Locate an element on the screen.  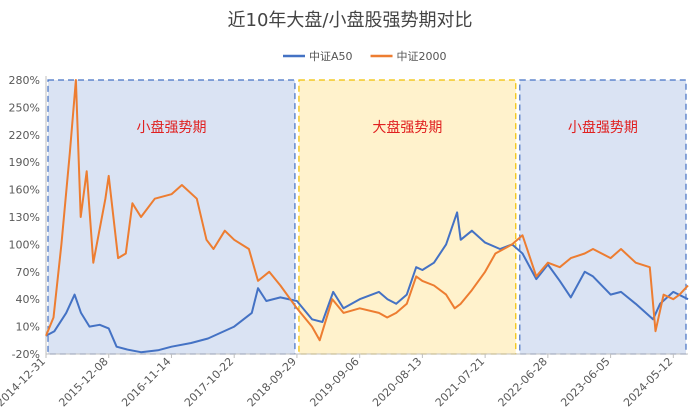
x-tick-label: 2016-11-14 is located at coordinates (146, 382).